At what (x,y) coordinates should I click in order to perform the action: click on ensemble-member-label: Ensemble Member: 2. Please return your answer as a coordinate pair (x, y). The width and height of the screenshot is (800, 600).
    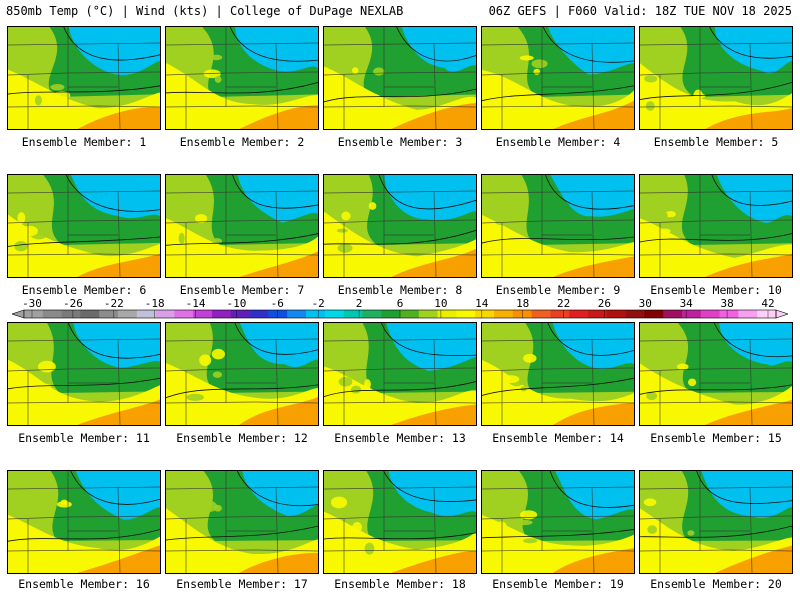
    Looking at the image, I should click on (242, 142).